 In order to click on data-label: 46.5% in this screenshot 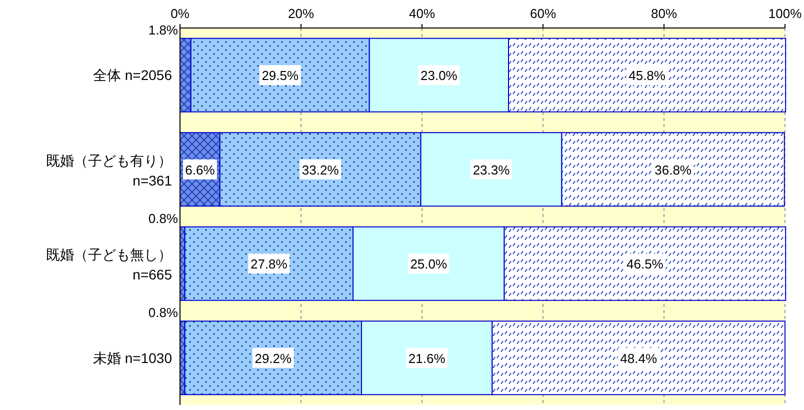, I will do `click(645, 264)`.